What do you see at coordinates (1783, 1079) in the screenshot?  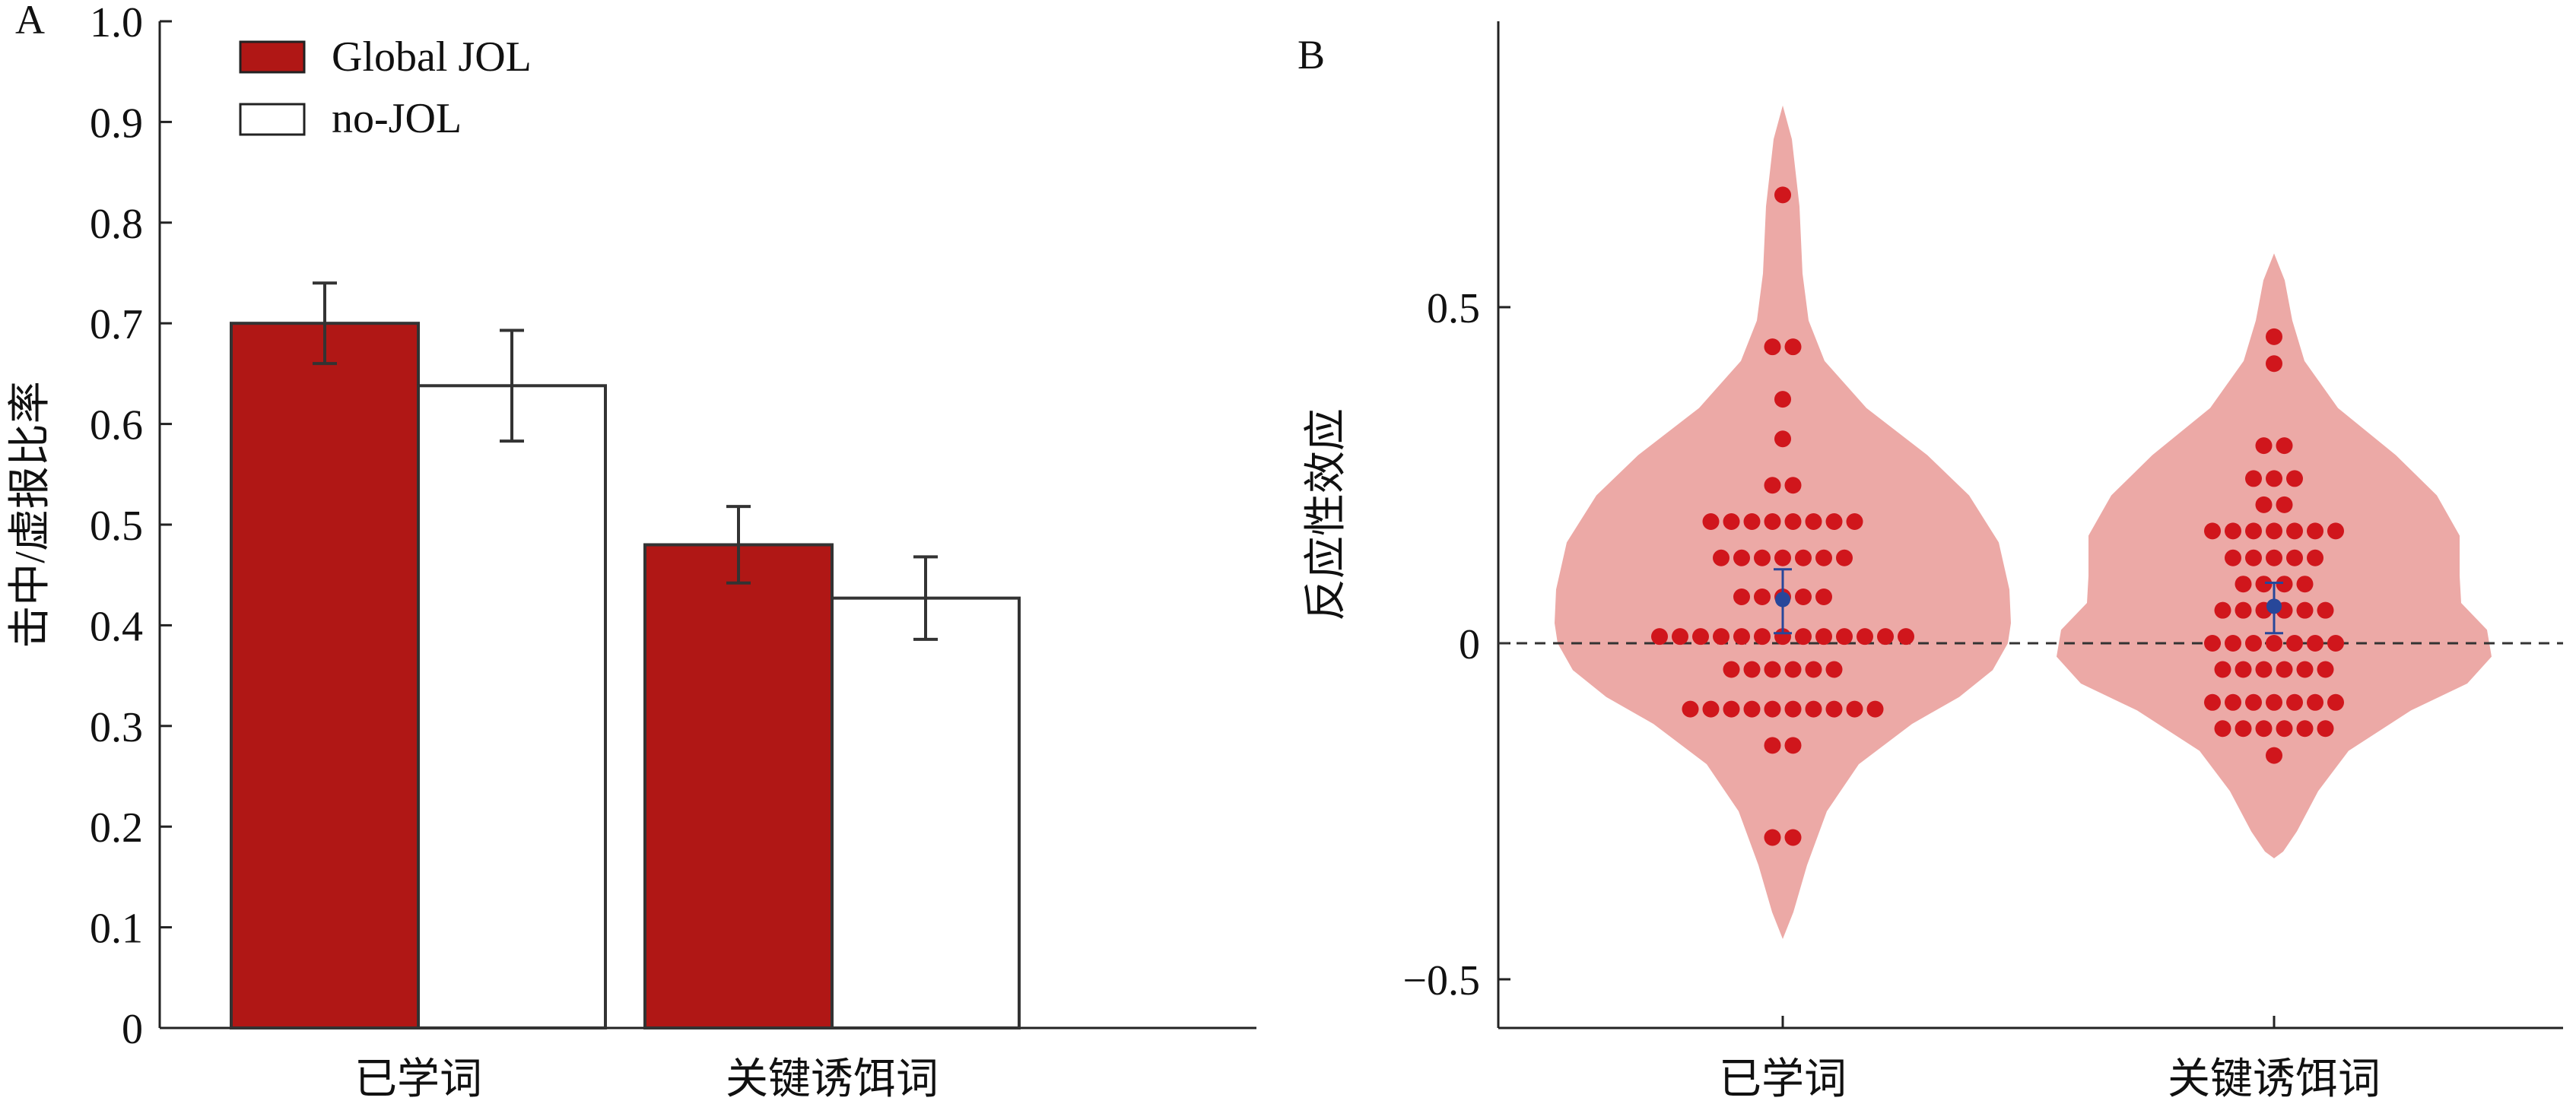 I see `panel-b-x-category-label: 已学词` at bounding box center [1783, 1079].